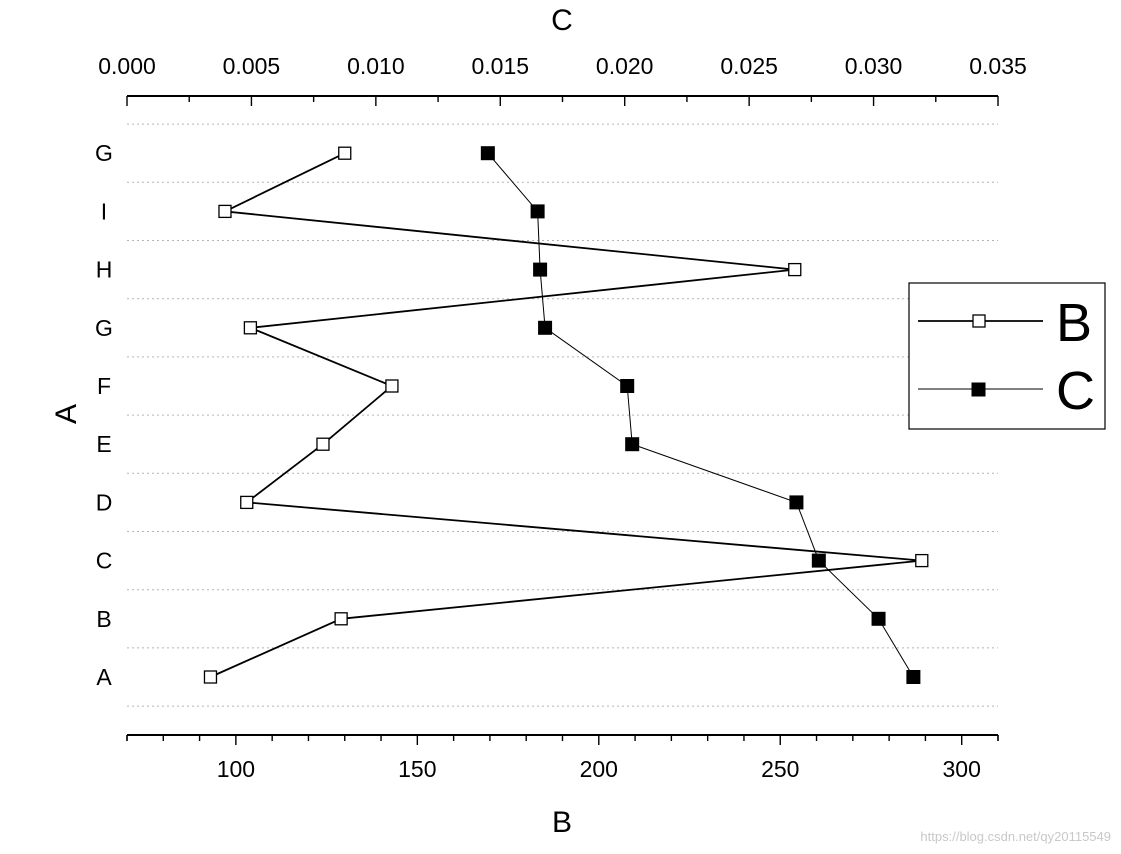 Image resolution: width=1121 pixels, height=854 pixels. Describe the element at coordinates (127, 66) in the screenshot. I see `top-tick-label: 0.000` at that location.